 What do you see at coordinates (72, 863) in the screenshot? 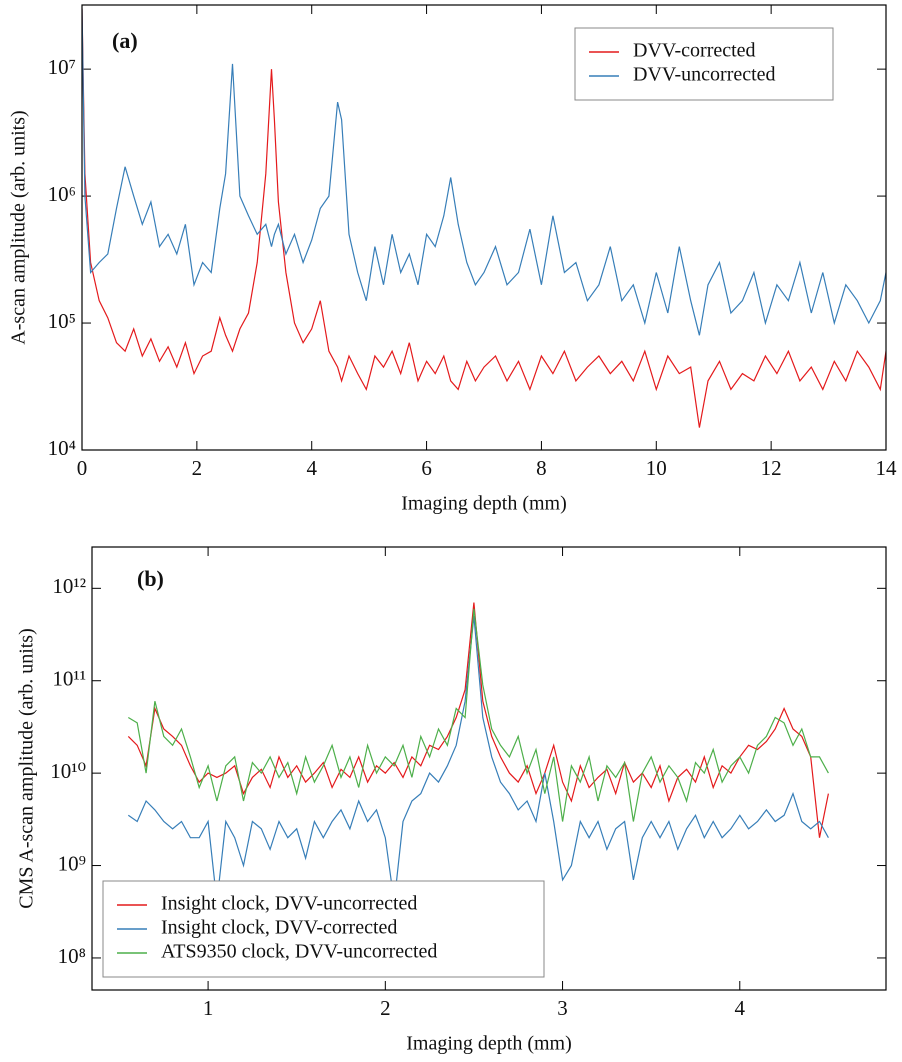
I see `y-tick-label: 10⁹` at bounding box center [72, 863].